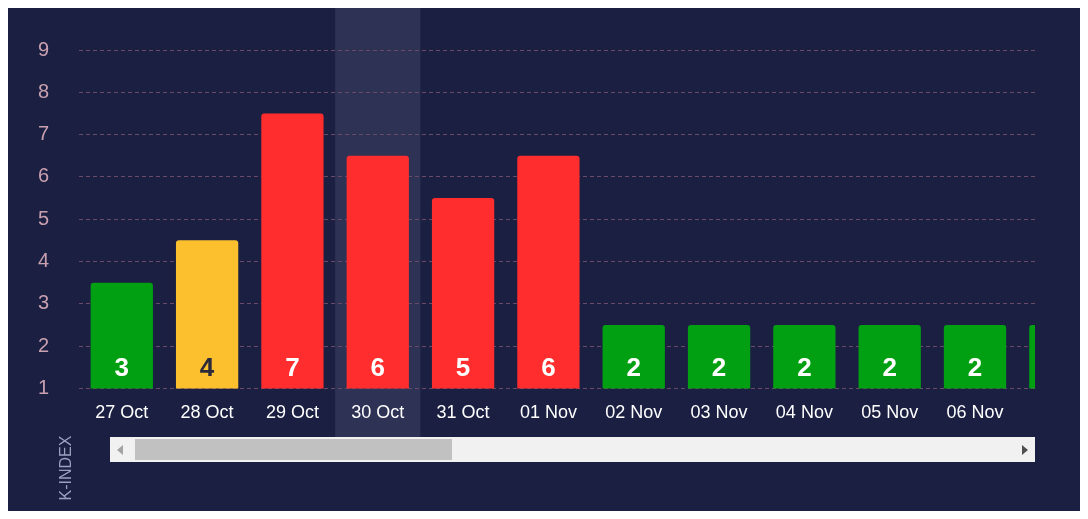 The image size is (1088, 519). I want to click on y-tick-label: 9, so click(44, 48).